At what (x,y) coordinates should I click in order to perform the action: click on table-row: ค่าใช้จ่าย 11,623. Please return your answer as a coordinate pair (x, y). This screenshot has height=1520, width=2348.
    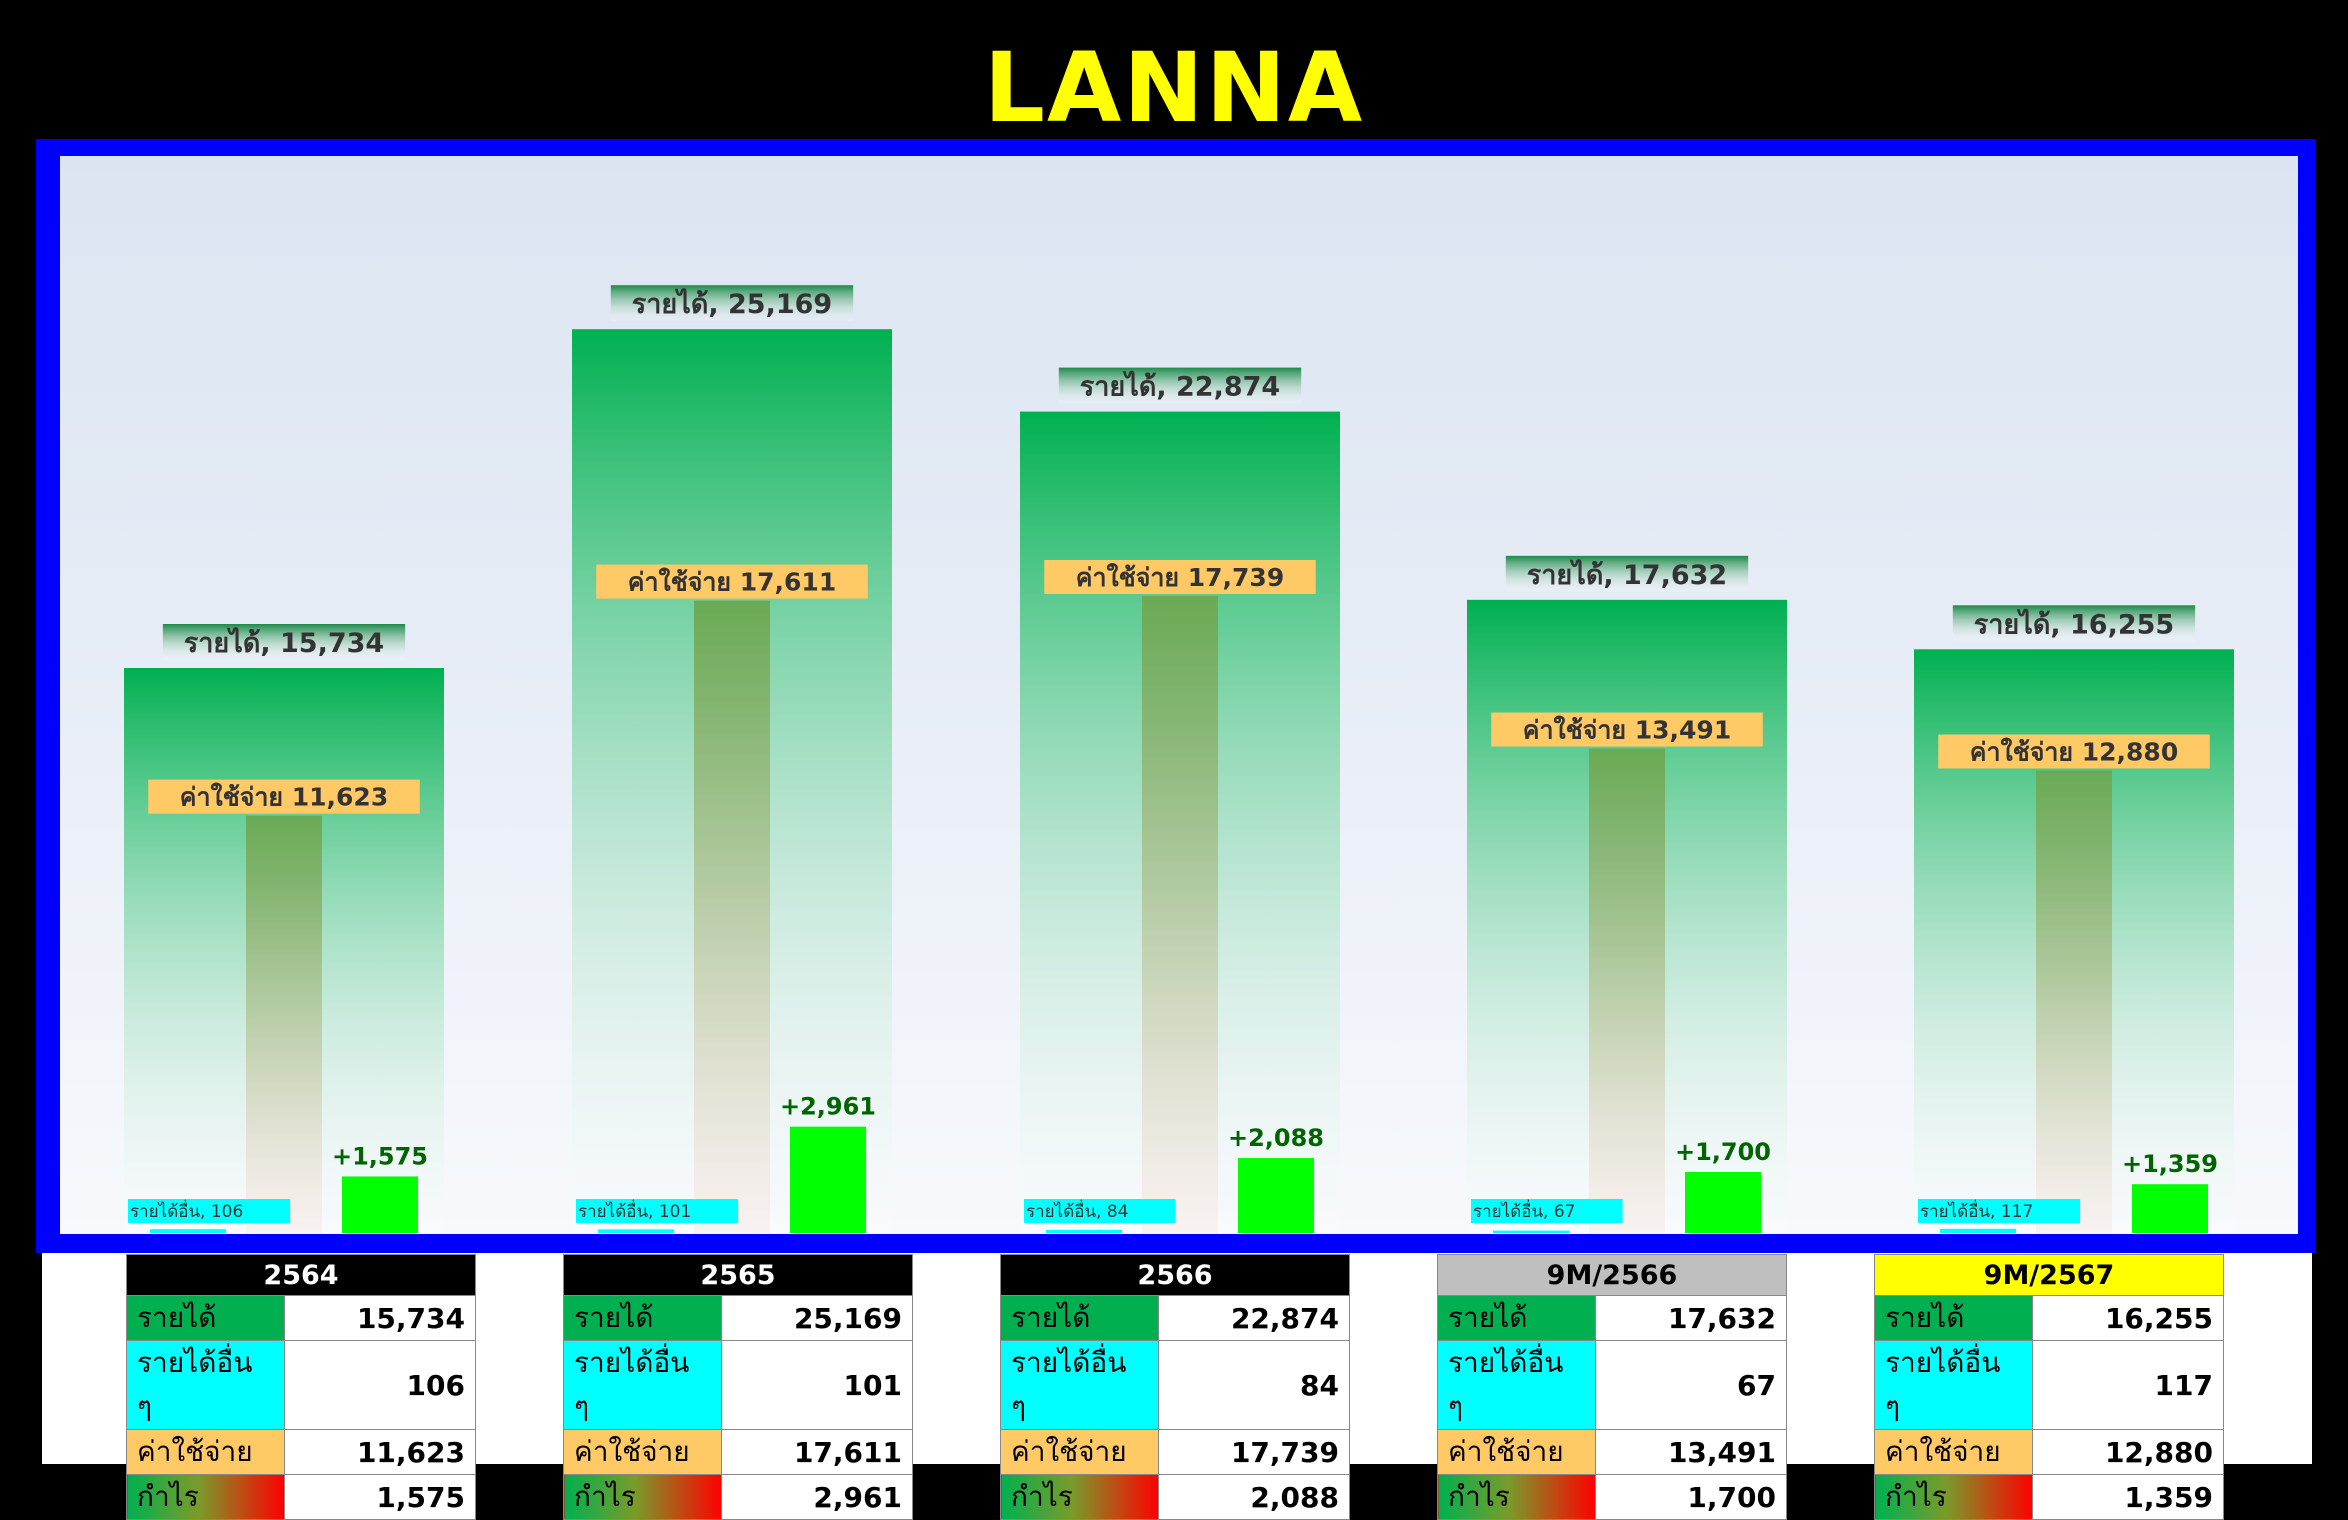
    Looking at the image, I should click on (301, 1452).